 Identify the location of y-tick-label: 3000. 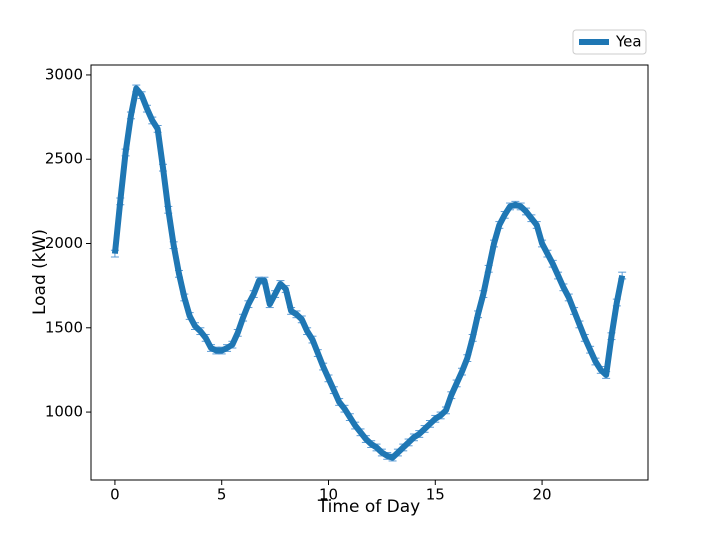
(64, 74).